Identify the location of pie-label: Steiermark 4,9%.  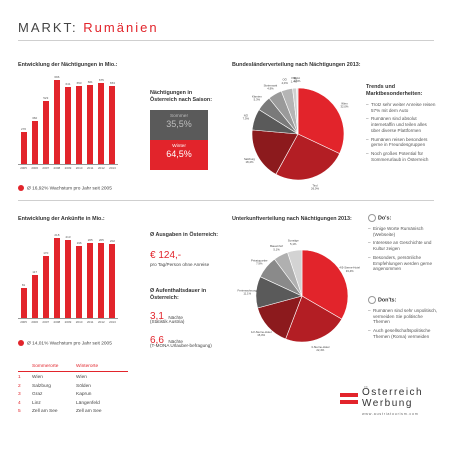
(271, 86).